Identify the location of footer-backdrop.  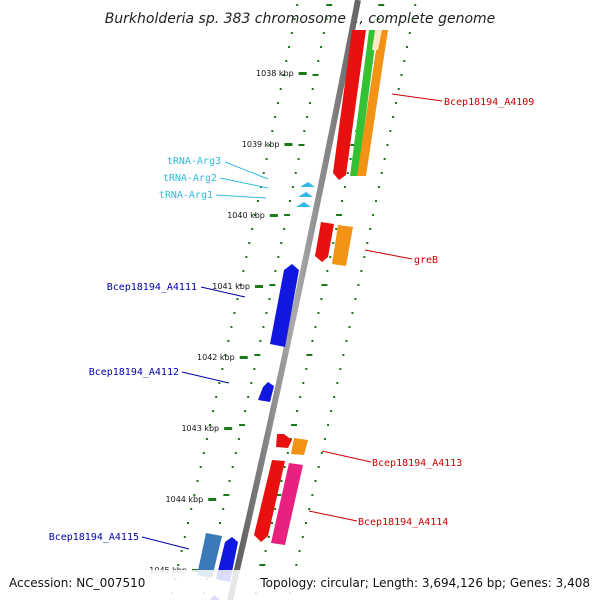
(300, 585).